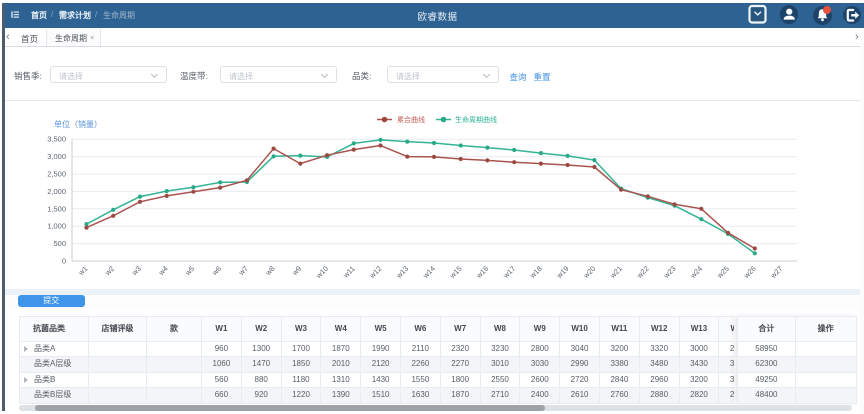 This screenshot has width=864, height=414. Describe the element at coordinates (375, 272) in the screenshot. I see `svg-text: w12` at that location.